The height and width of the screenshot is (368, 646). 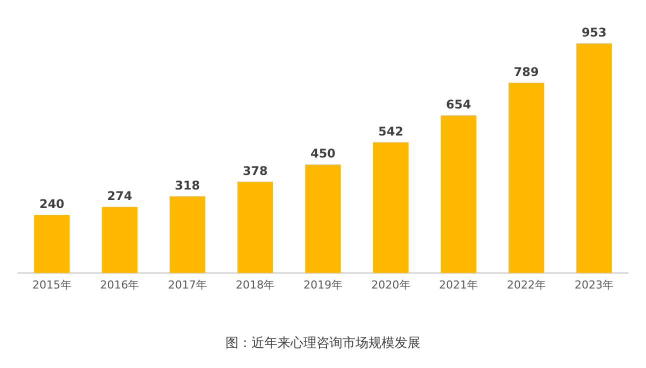 I want to click on x-tick-label: 2018年, so click(x=255, y=285).